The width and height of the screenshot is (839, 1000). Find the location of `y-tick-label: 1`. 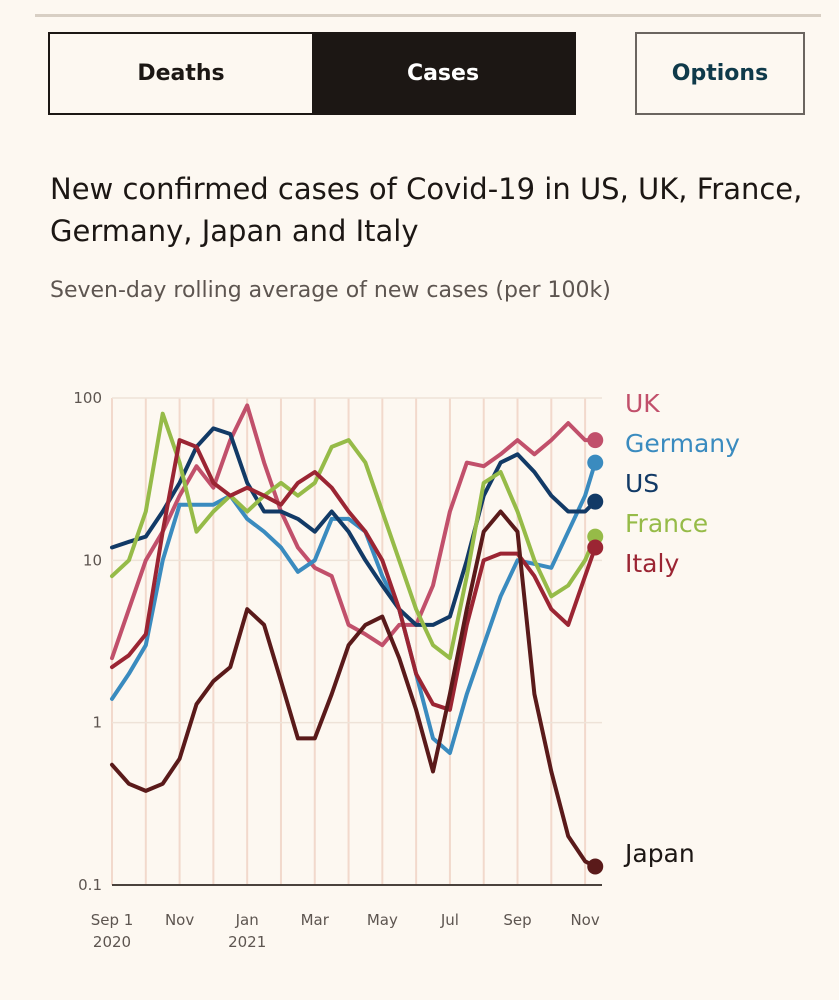

y-tick-label: 1 is located at coordinates (97, 723).